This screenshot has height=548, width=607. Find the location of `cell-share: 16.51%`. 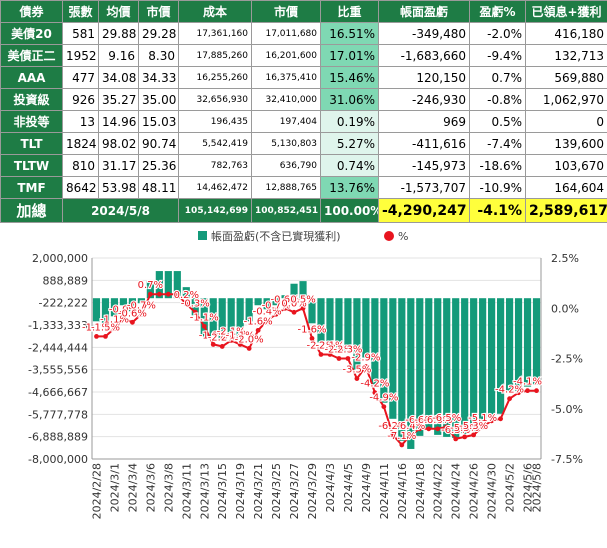

cell-share: 16.51% is located at coordinates (349, 33).